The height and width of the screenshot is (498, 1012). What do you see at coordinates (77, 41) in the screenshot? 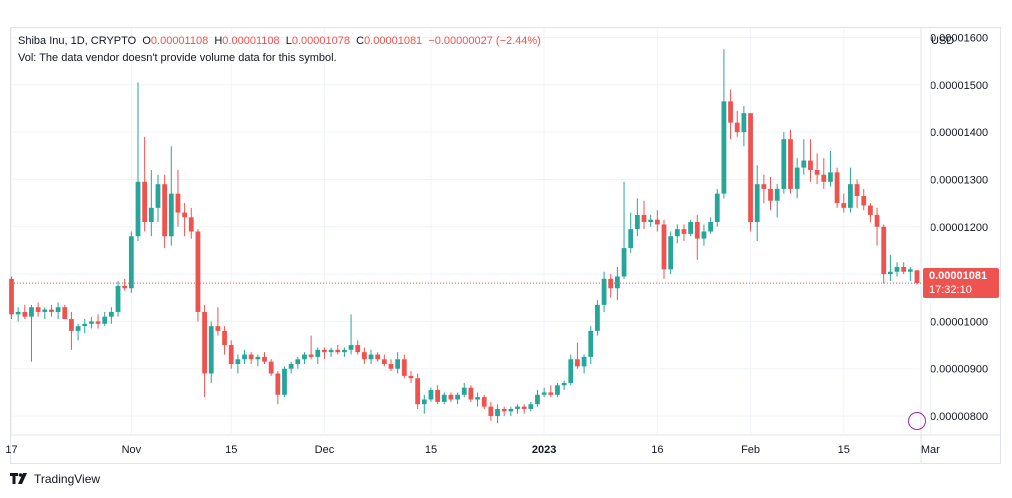
I see `symbol-label: Shiba Inu, 1D, CRYPTO` at bounding box center [77, 41].